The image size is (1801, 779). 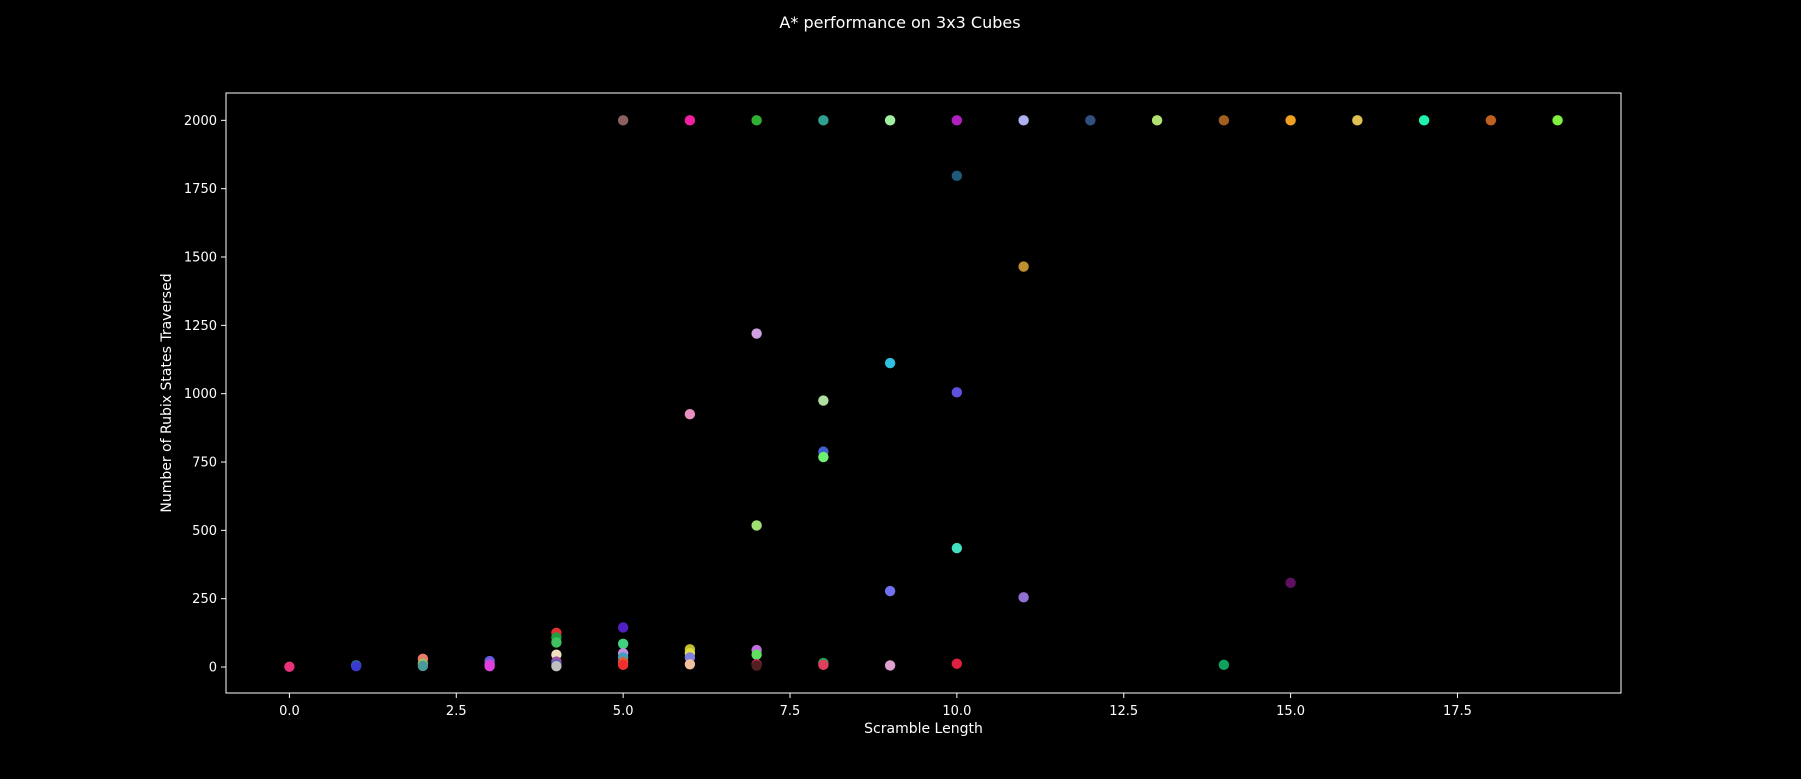 What do you see at coordinates (1457, 711) in the screenshot?
I see `x-tick-label: 17.5` at bounding box center [1457, 711].